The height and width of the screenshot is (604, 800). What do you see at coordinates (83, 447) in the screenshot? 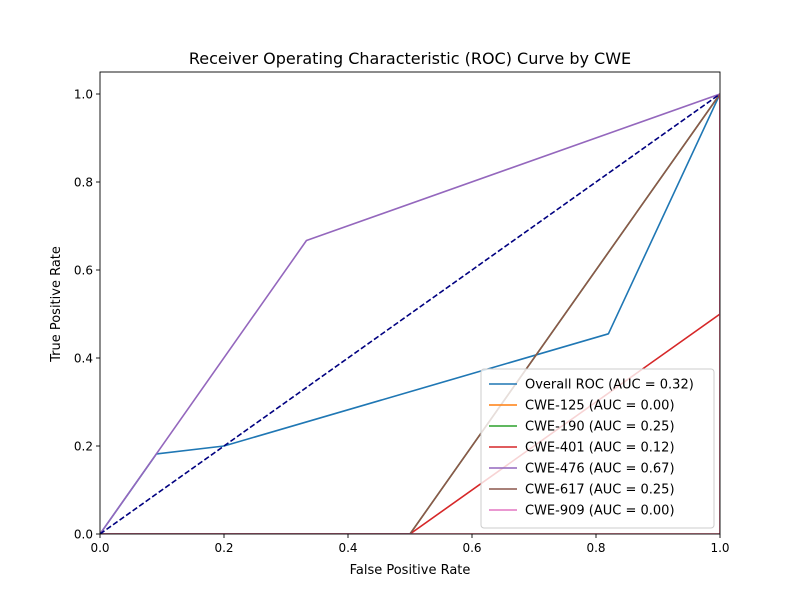
I see `y-tick-label: 0.2` at bounding box center [83, 447].